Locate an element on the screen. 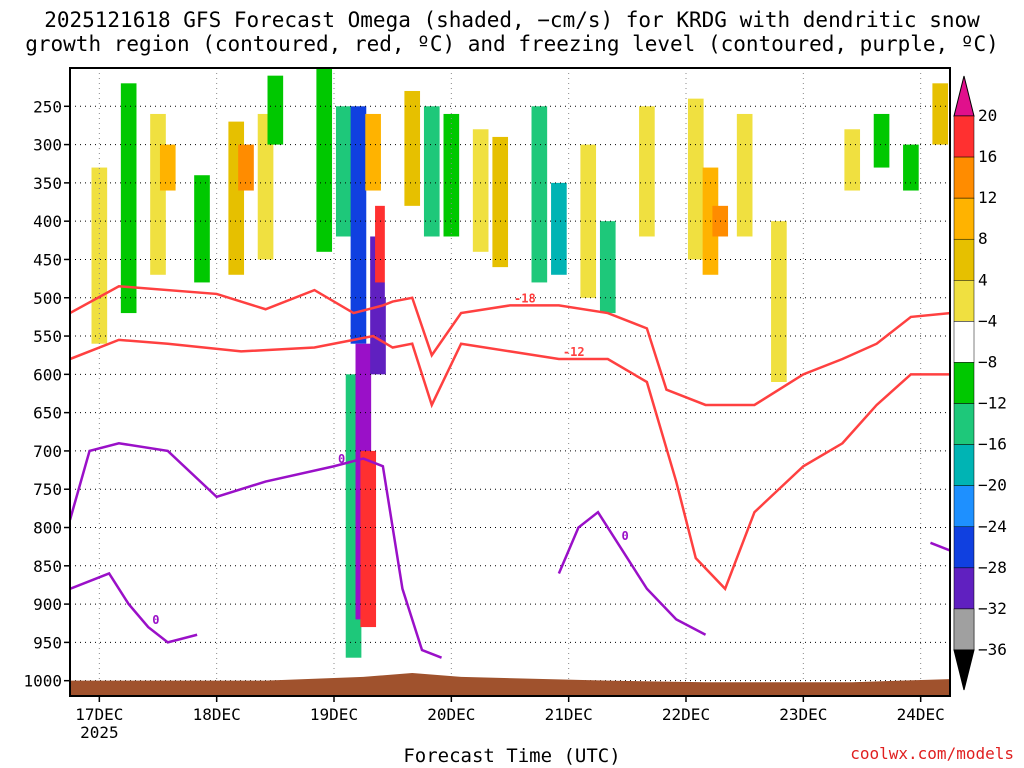 The width and height of the screenshot is (1024, 768). colorbar-label-6: −8 is located at coordinates (987, 361).